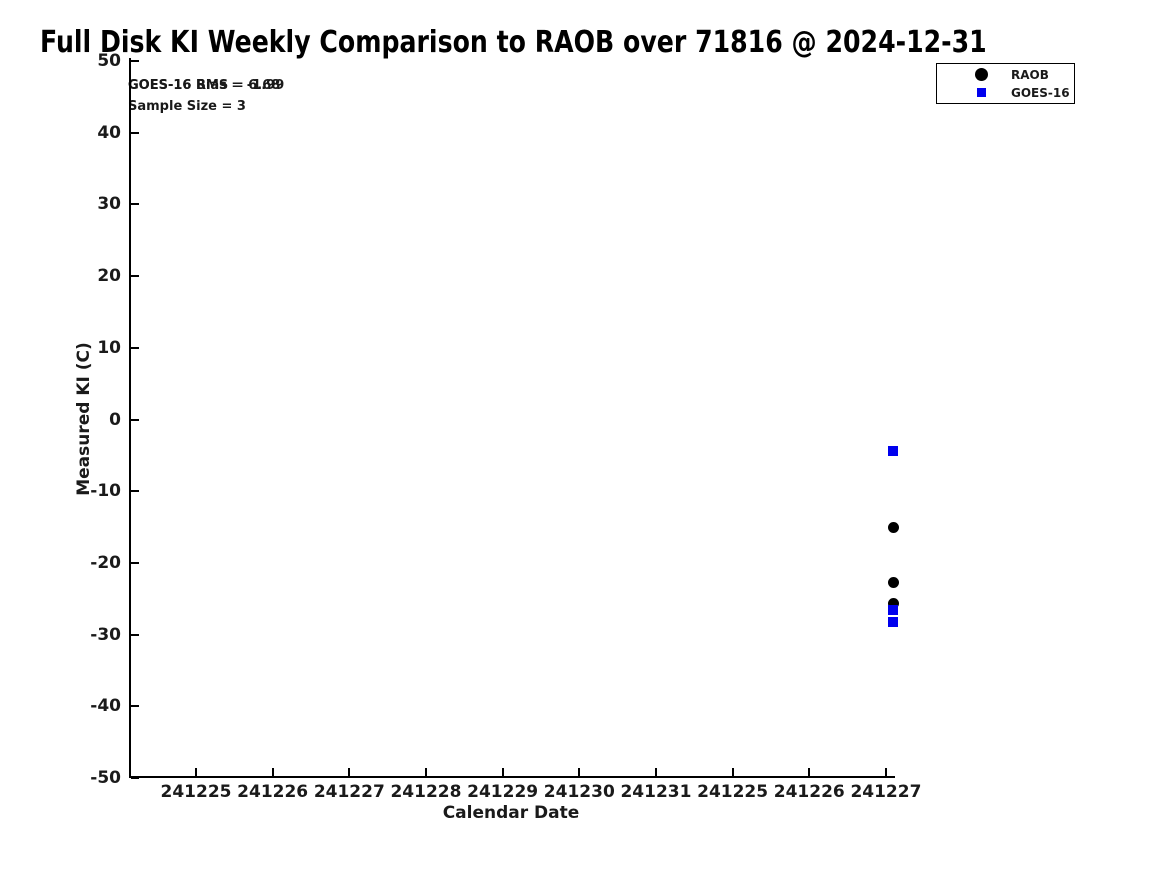  I want to click on y-tick-label: 0, so click(115, 419).